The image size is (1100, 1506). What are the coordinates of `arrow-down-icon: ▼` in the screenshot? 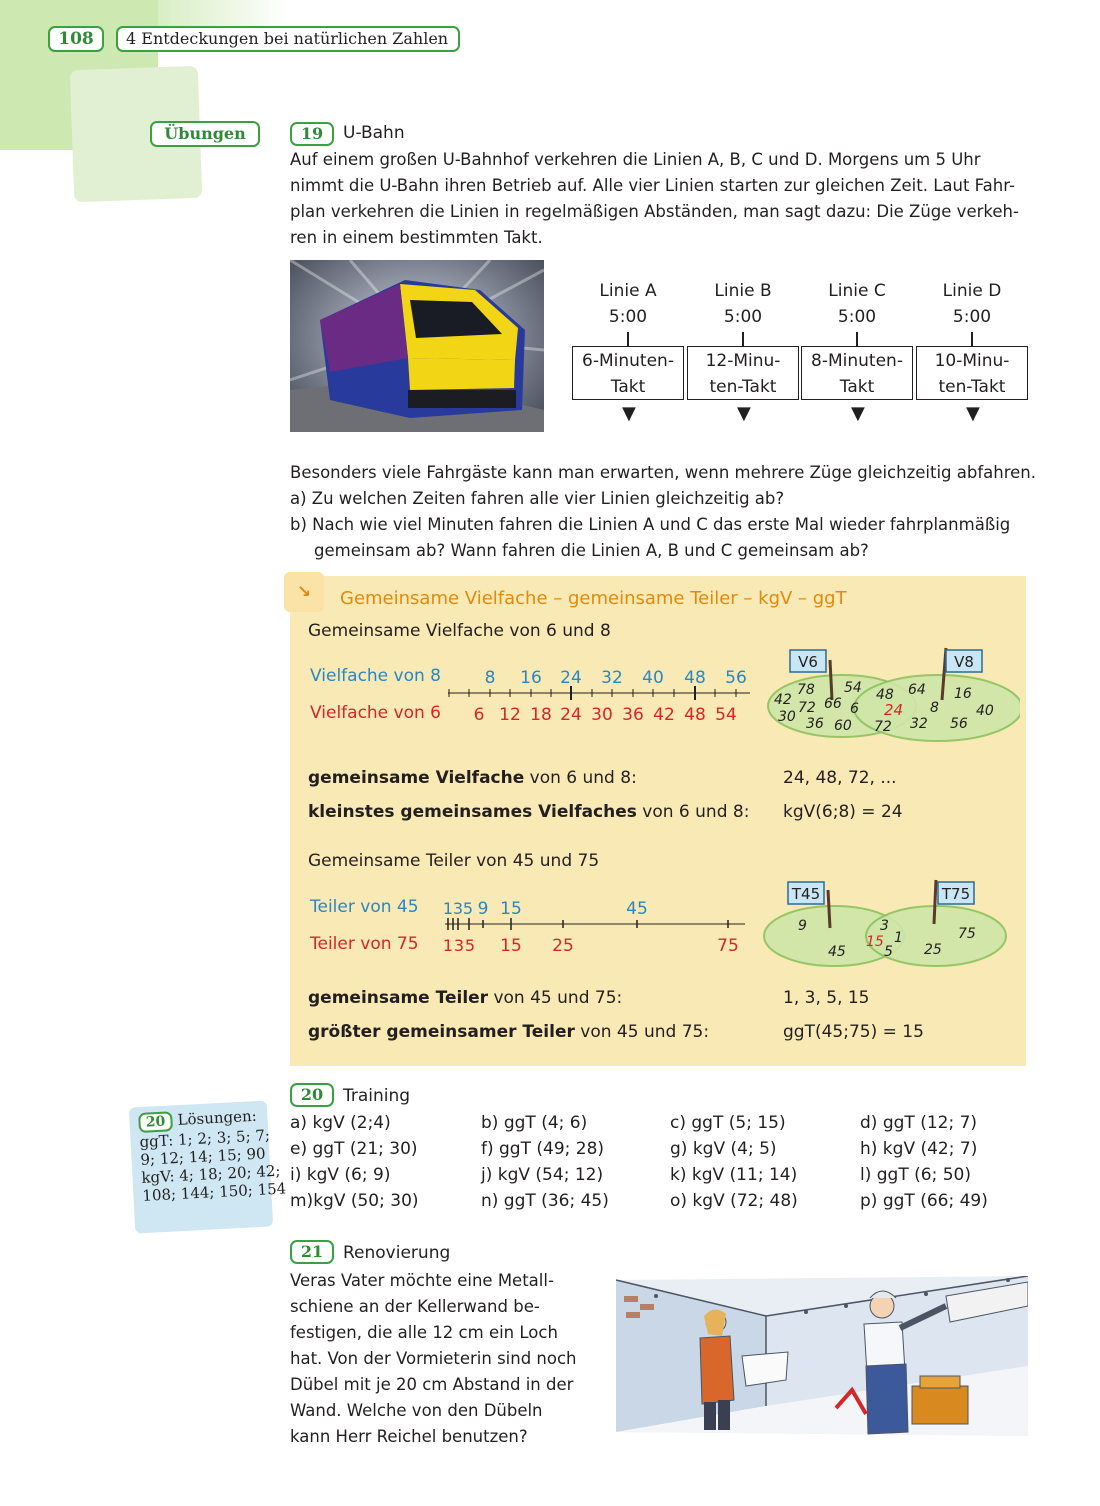 It's located at (629, 413).